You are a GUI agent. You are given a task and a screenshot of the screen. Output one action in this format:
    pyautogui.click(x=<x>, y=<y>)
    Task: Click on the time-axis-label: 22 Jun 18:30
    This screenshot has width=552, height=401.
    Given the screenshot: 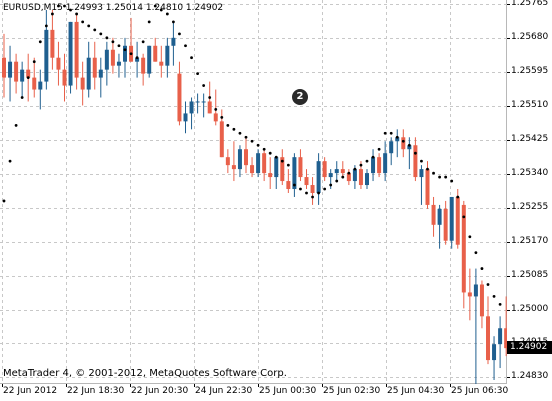 What is the action you would take?
    pyautogui.click(x=96, y=391)
    